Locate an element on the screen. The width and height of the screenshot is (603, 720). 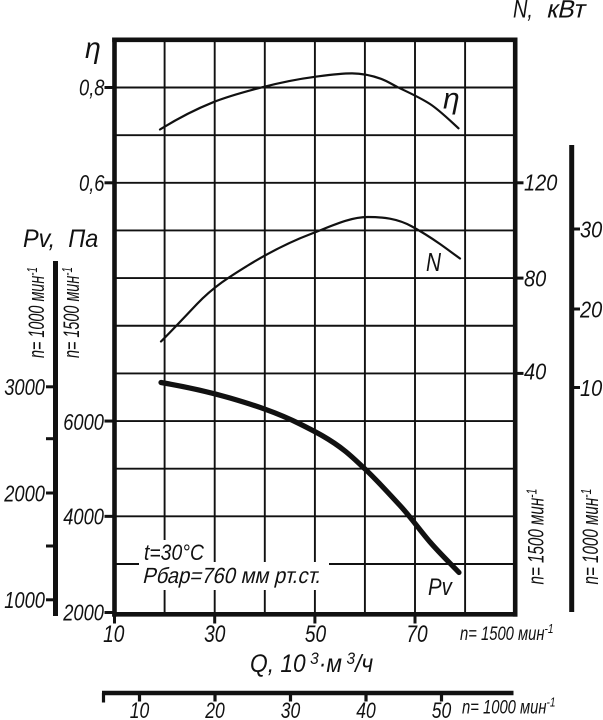
svg-text: N, is located at coordinates (523, 11).